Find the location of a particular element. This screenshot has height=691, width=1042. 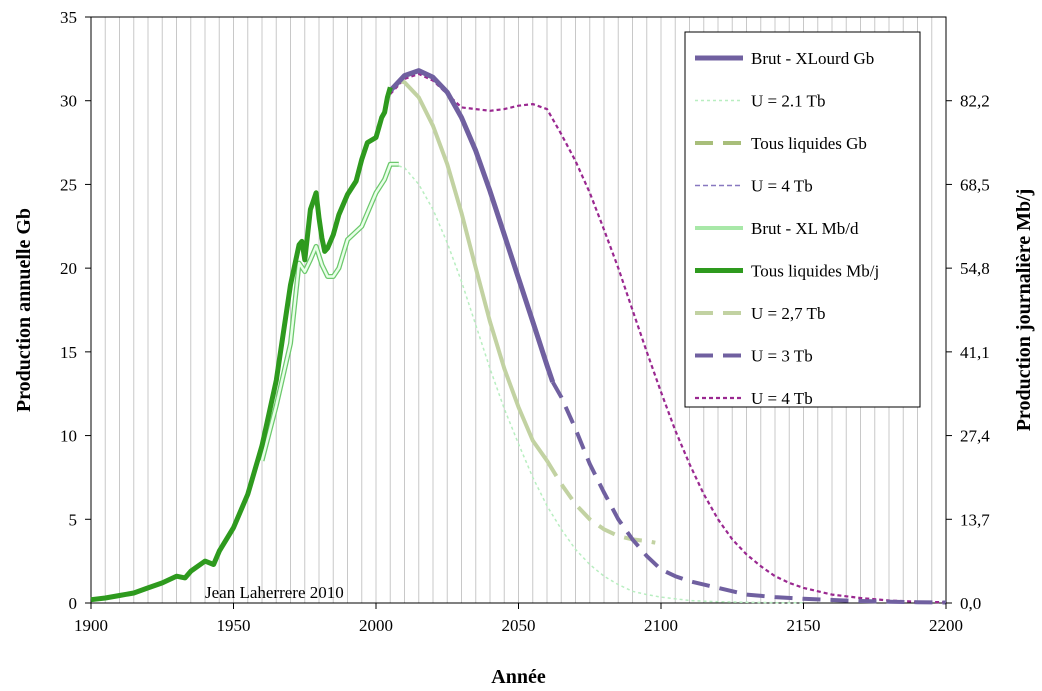

x-tick-label: 2050 is located at coordinates (519, 625).